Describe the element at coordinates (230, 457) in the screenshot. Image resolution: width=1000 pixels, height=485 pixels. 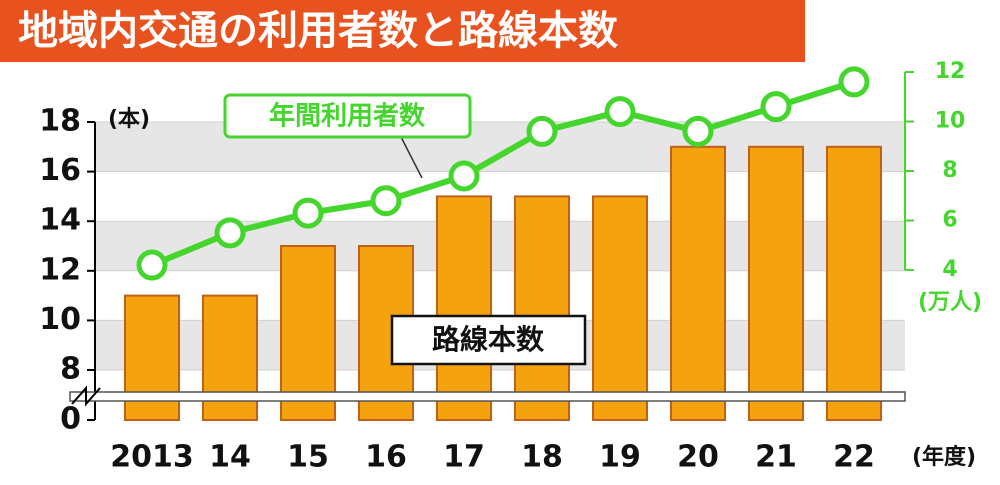
I see `x-tick-label: 14` at that location.